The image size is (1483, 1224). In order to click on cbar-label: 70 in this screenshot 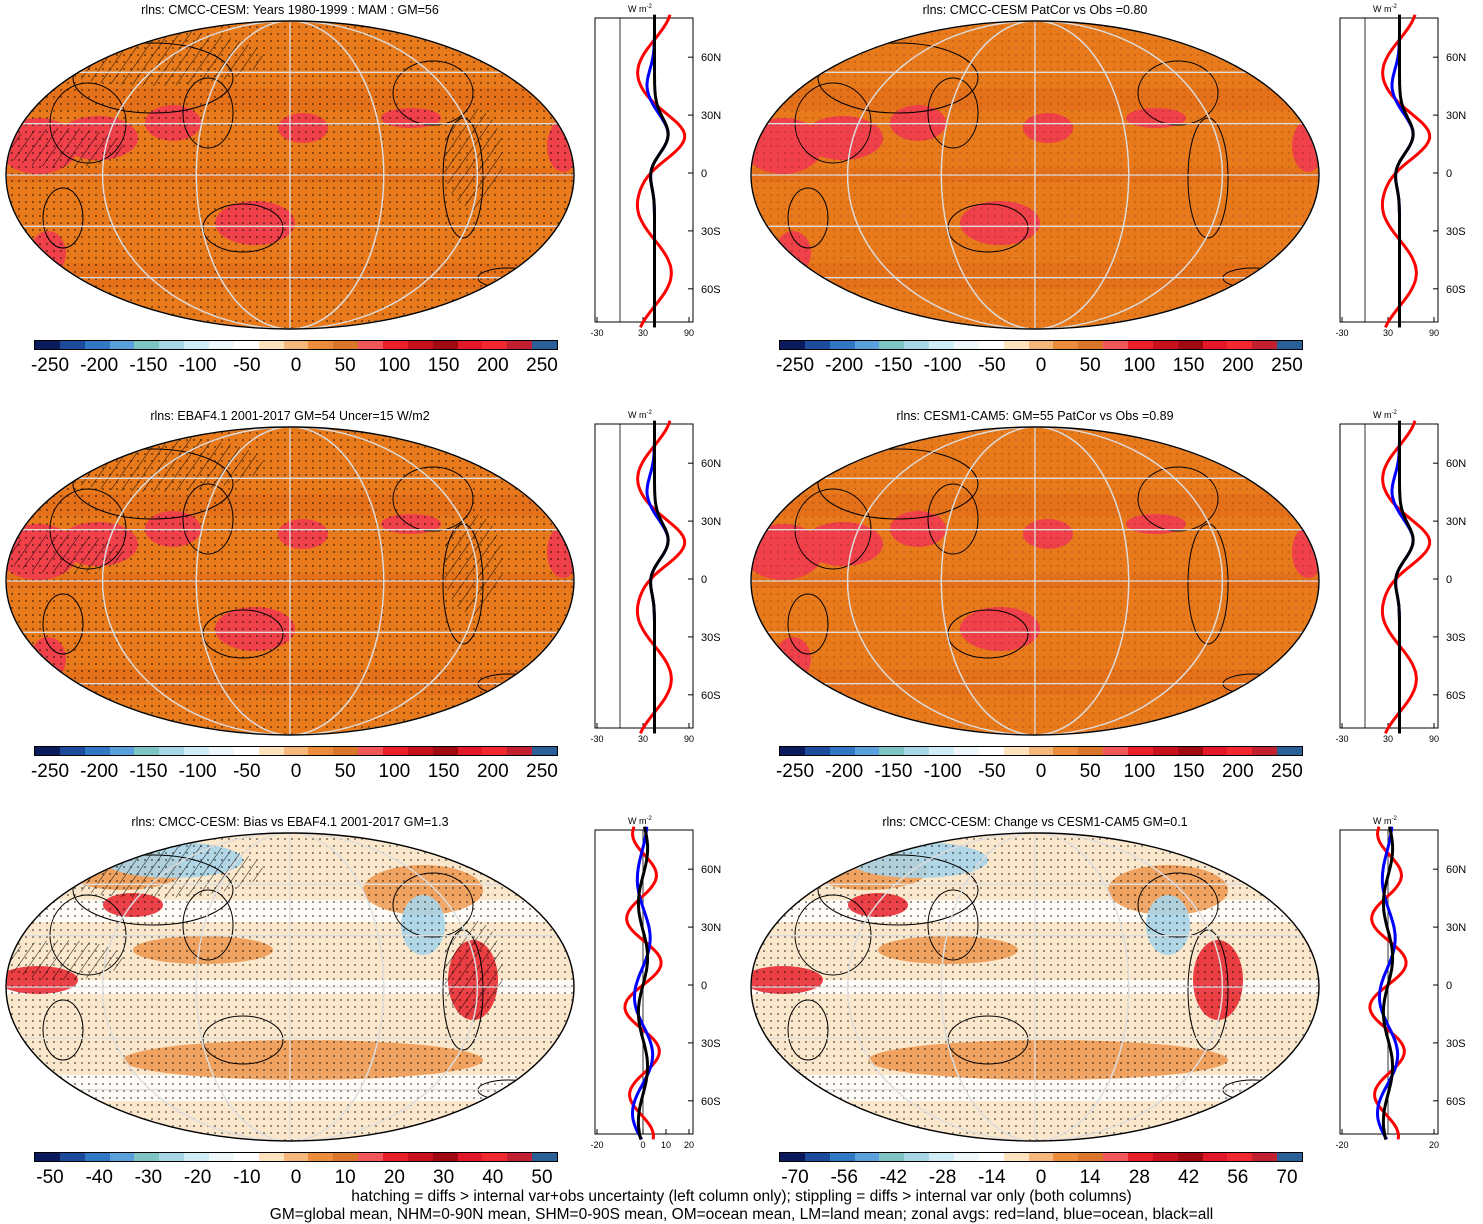, I will do `click(1287, 1177)`.